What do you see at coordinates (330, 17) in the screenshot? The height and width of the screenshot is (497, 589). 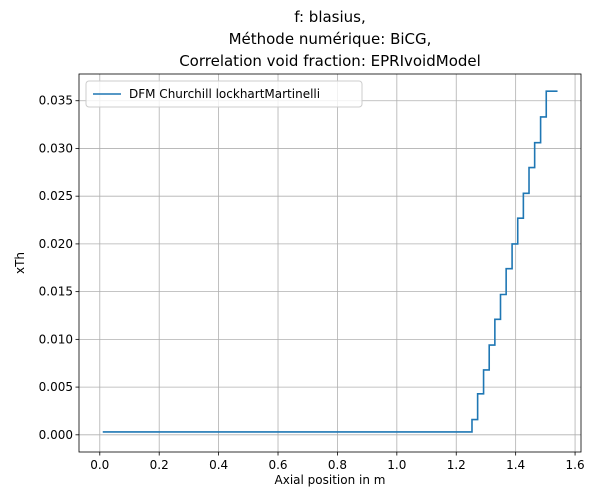 I see `chart-title-line-1: f: blasius,` at bounding box center [330, 17].